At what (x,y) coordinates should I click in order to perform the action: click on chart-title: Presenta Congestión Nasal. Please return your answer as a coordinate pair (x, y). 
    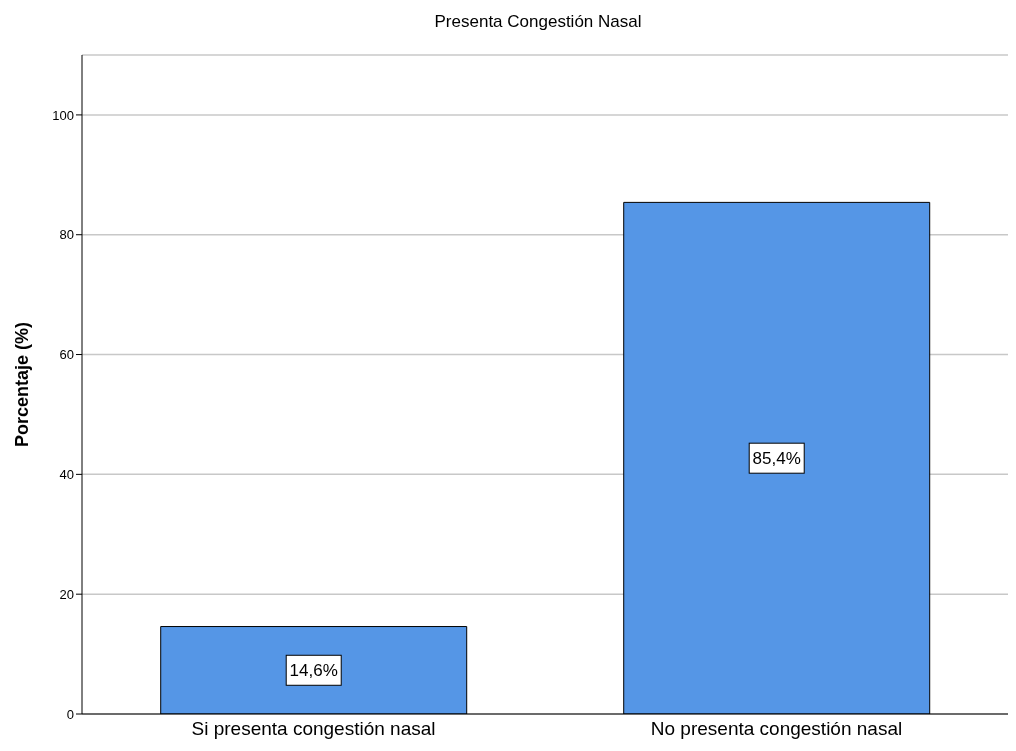
    Looking at the image, I should click on (538, 22).